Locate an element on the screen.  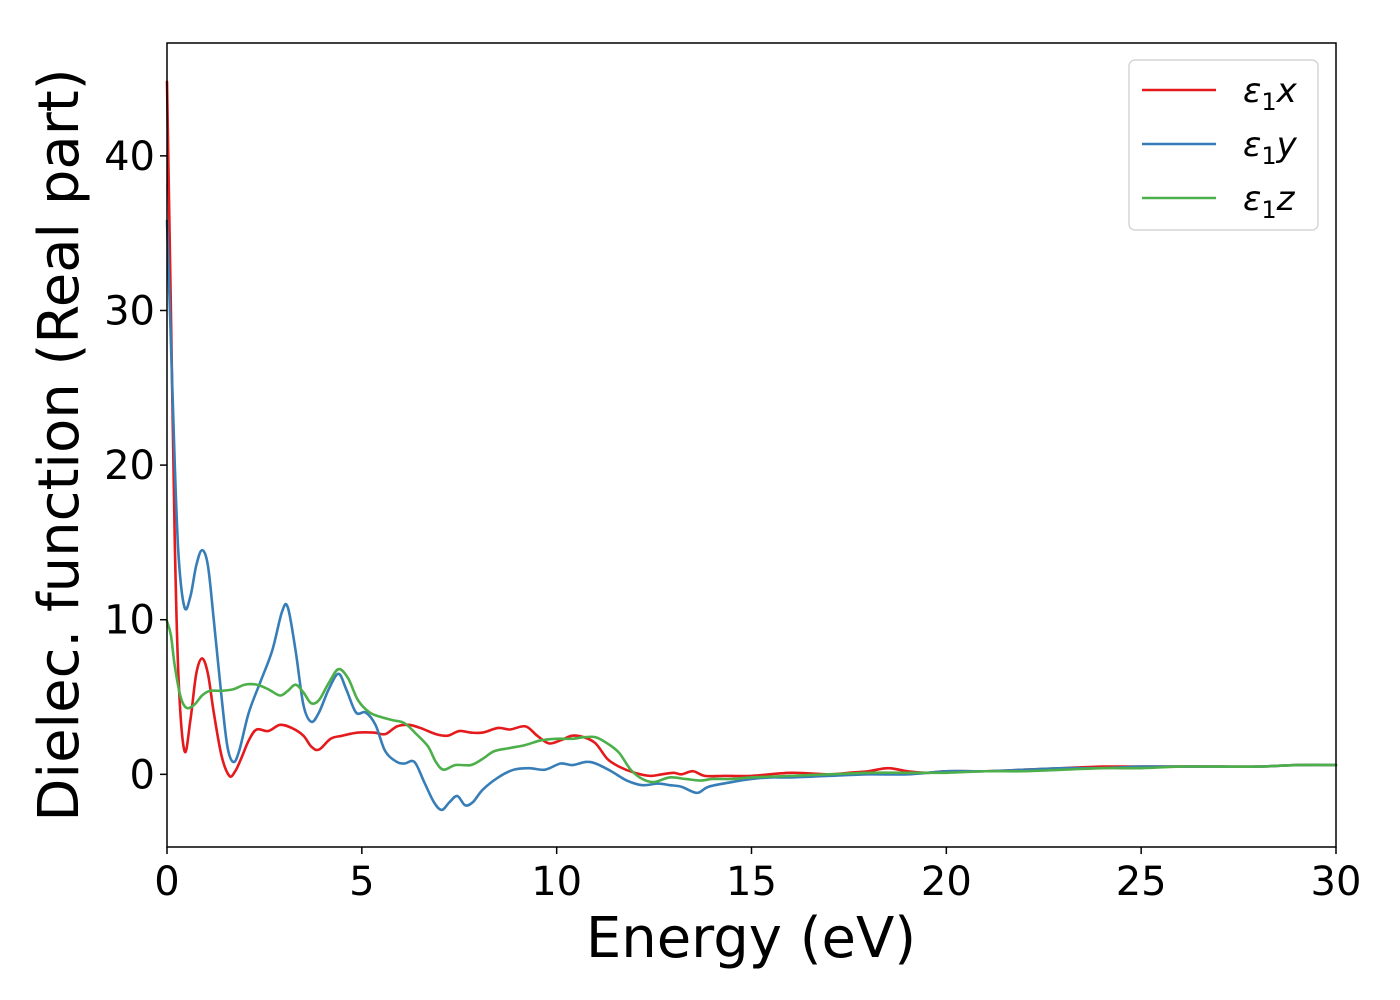
y-tick-label: 30 is located at coordinates (129, 311).